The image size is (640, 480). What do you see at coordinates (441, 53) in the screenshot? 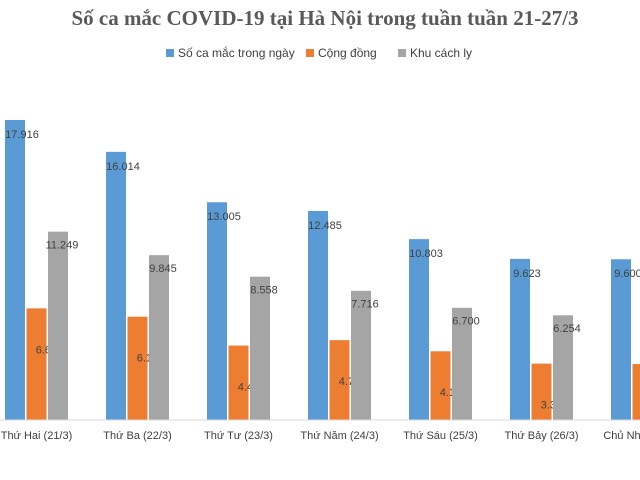
I see `legend-label: Khu cách ly` at bounding box center [441, 53].